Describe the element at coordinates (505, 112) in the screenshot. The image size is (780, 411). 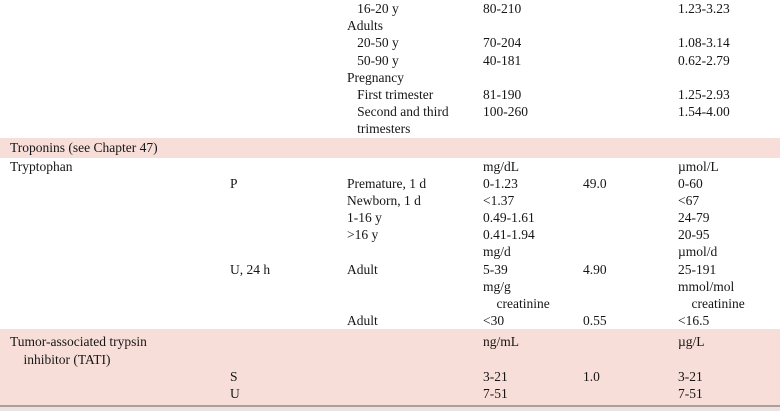
I see `cell: 100-260` at that location.